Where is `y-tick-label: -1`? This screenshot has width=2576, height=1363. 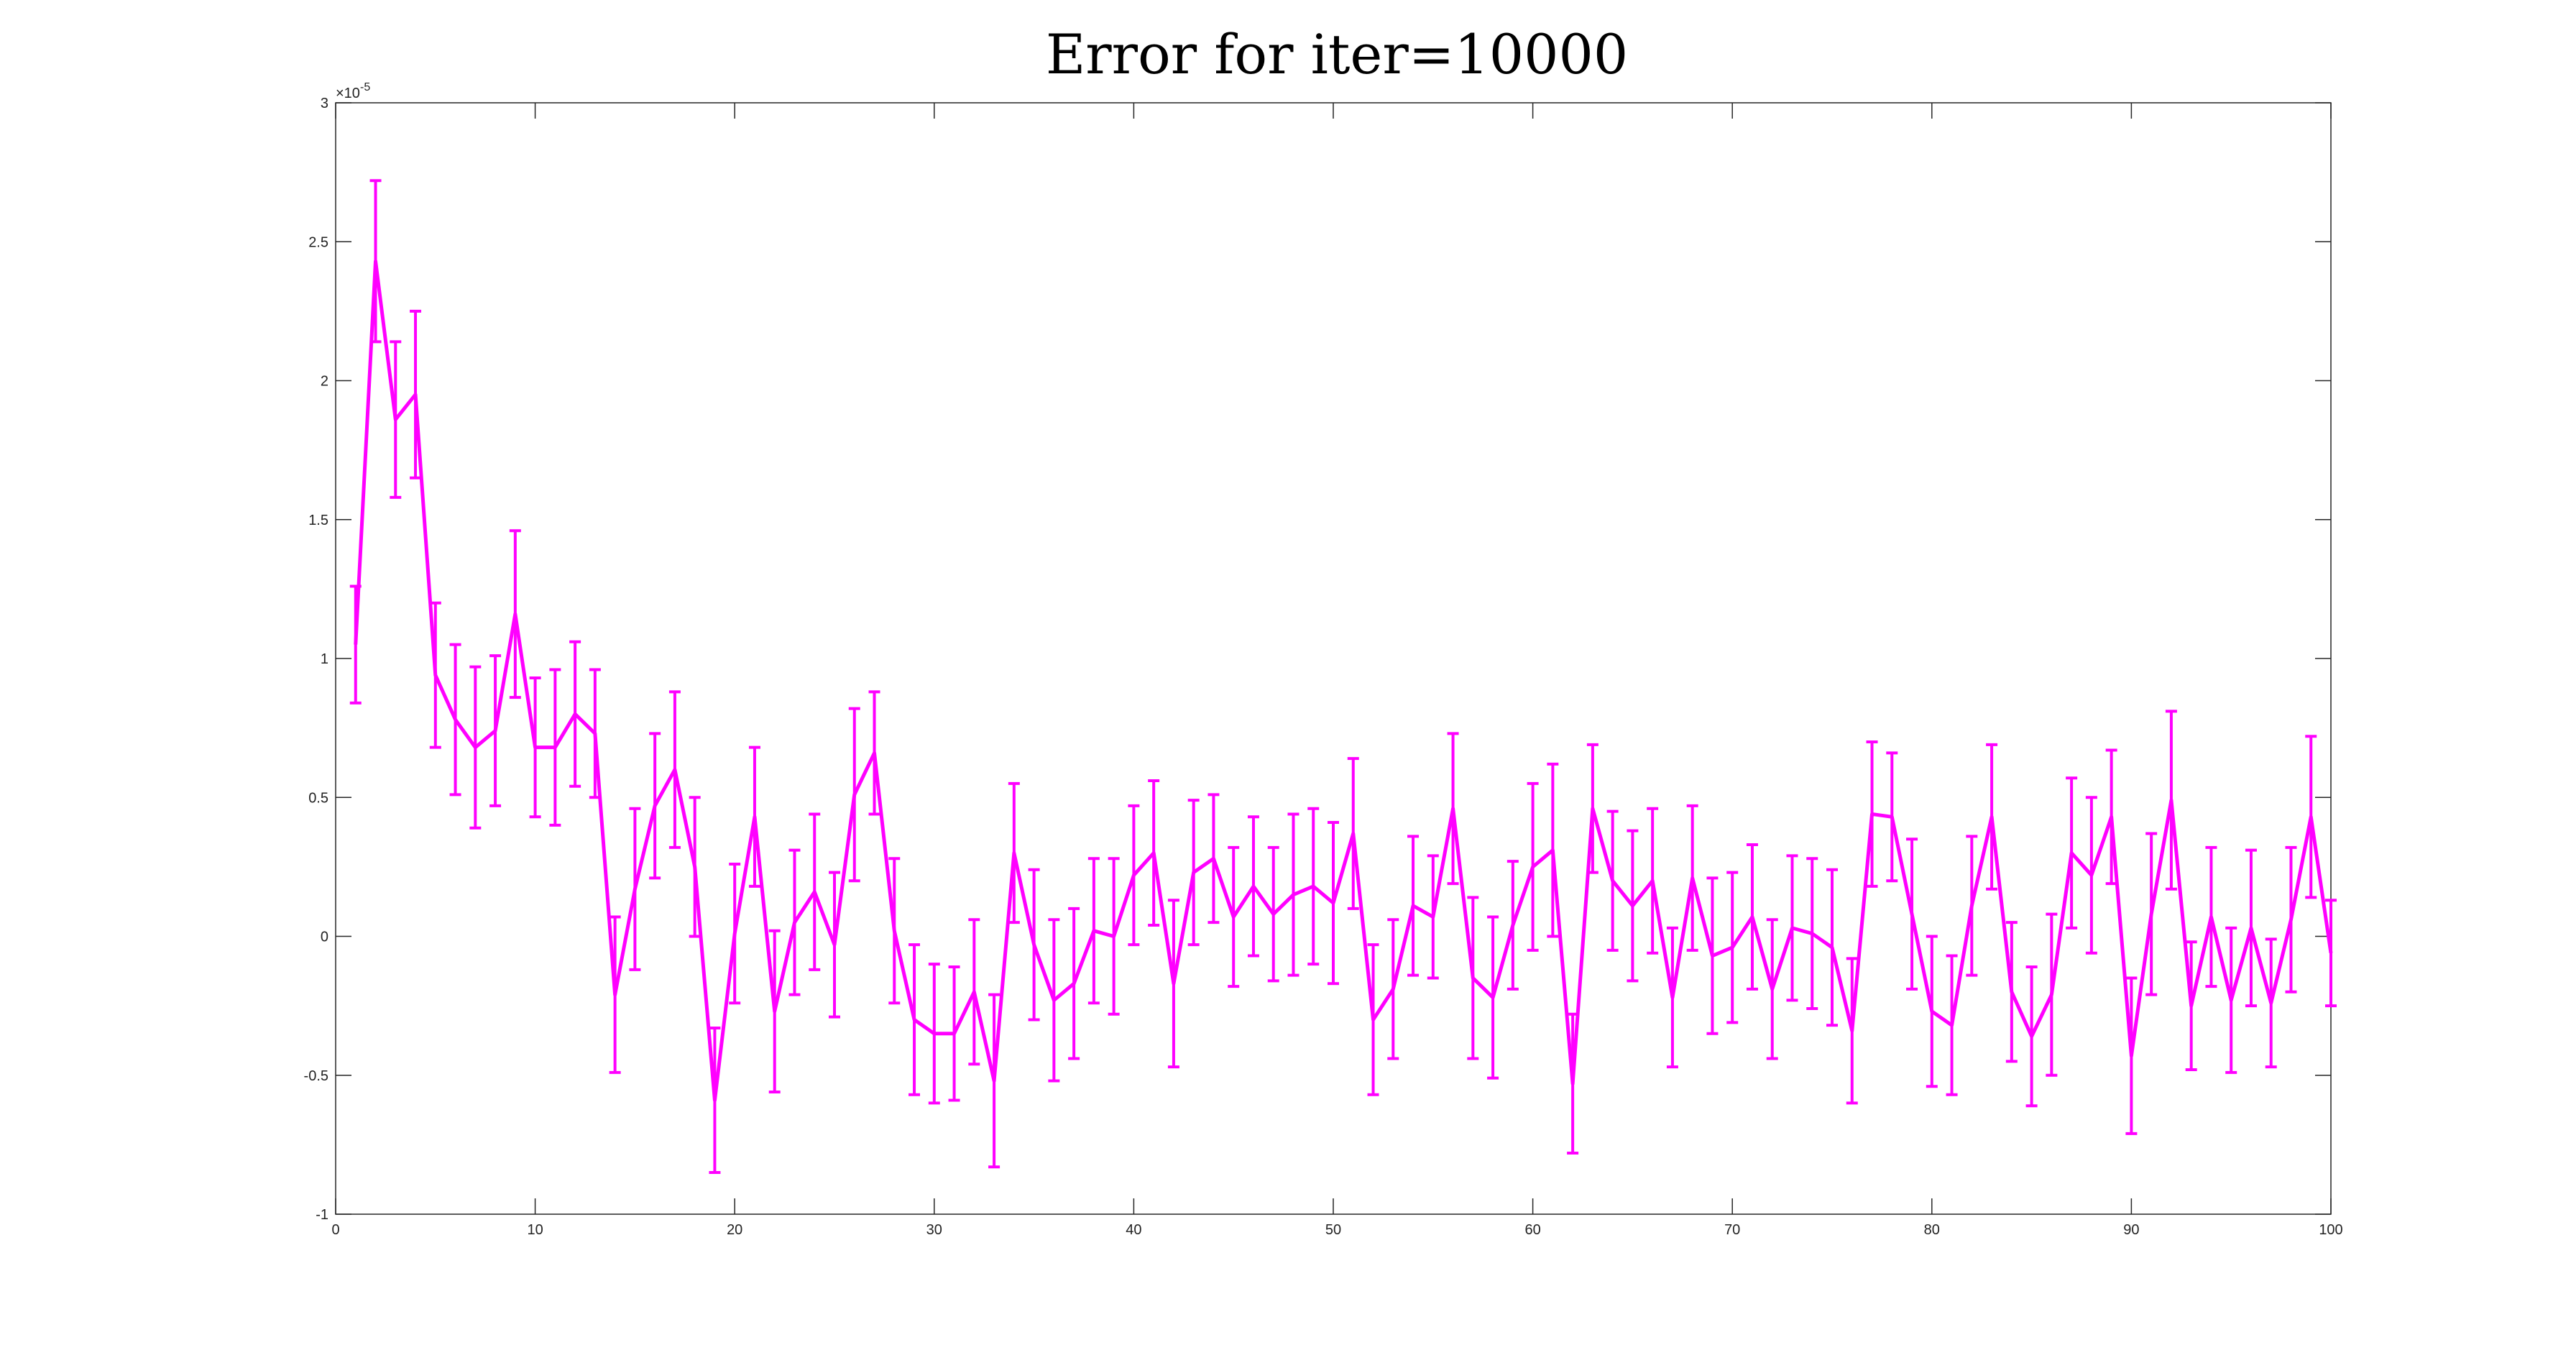 y-tick-label: -1 is located at coordinates (322, 1215).